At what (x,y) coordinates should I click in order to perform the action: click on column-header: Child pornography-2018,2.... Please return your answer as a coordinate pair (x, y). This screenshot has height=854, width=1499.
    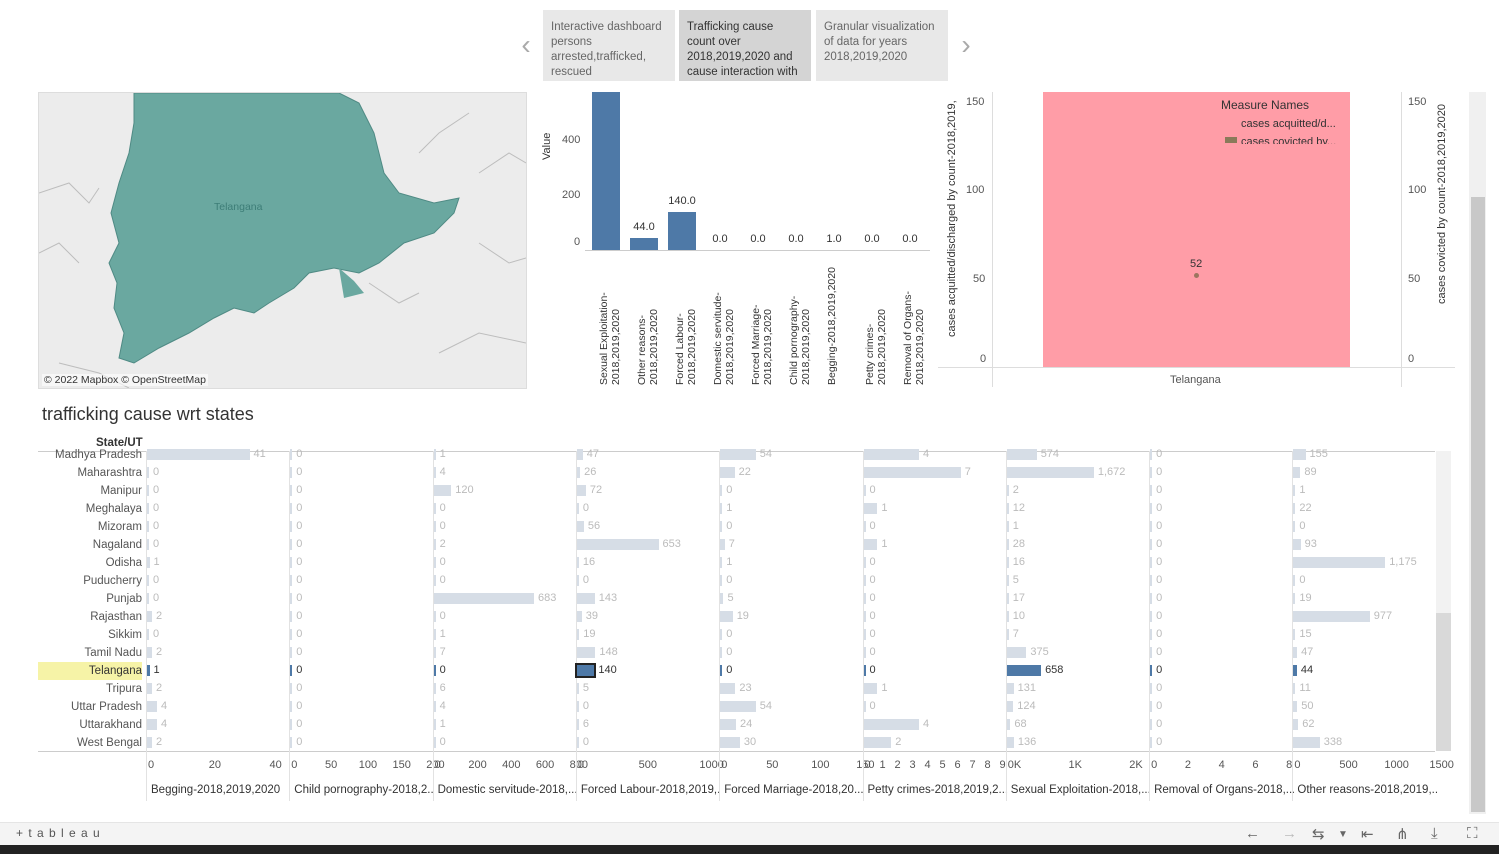
    Looking at the image, I should click on (364, 790).